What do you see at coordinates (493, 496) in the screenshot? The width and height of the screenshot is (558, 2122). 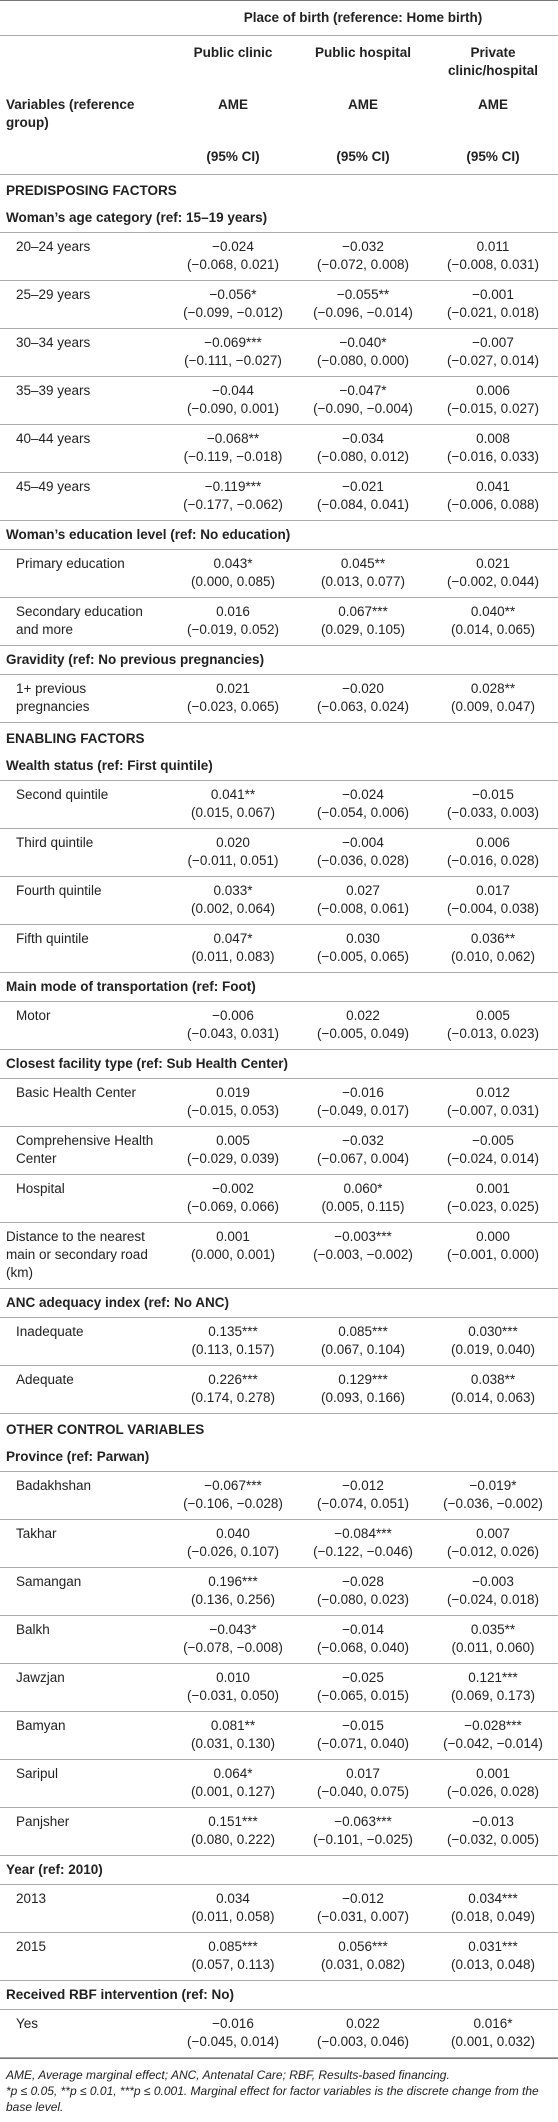 I see `value-cell: 0.041 (−0.006, 0.088)` at bounding box center [493, 496].